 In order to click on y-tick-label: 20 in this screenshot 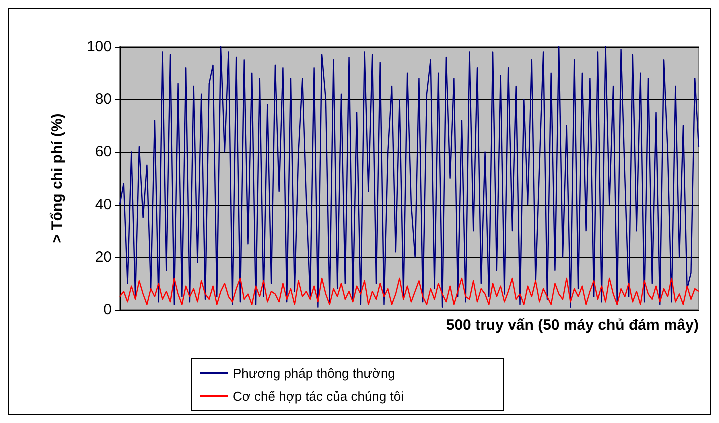, I will do `click(103, 257)`.